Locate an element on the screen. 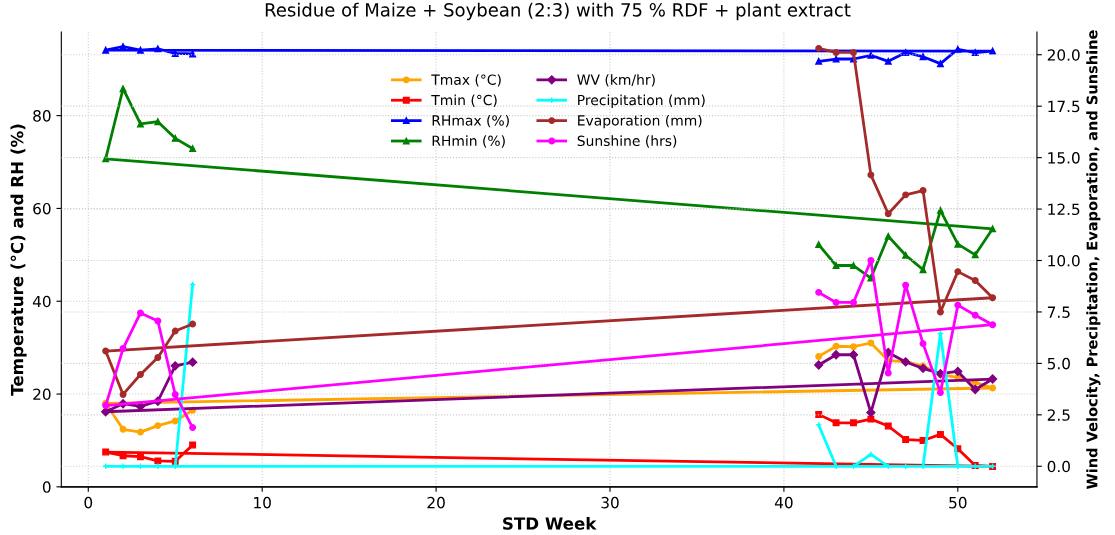 The height and width of the screenshot is (535, 1115). y2-tick-label: 15.0 is located at coordinates (1064, 158).